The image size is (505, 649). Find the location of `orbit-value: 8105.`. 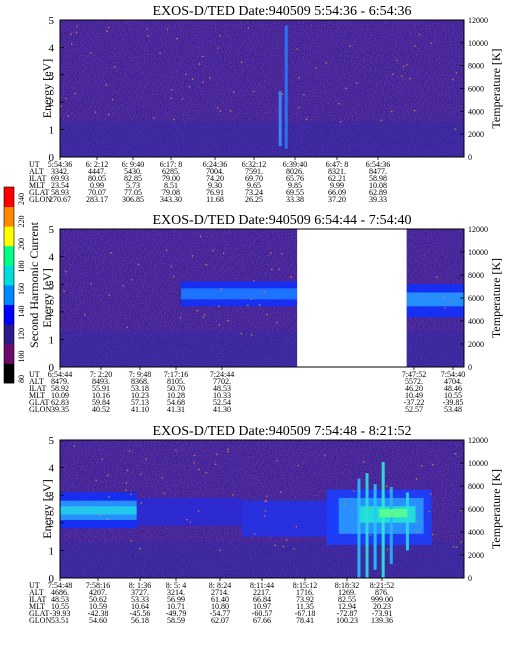

orbit-value: 8105. is located at coordinates (176, 381).